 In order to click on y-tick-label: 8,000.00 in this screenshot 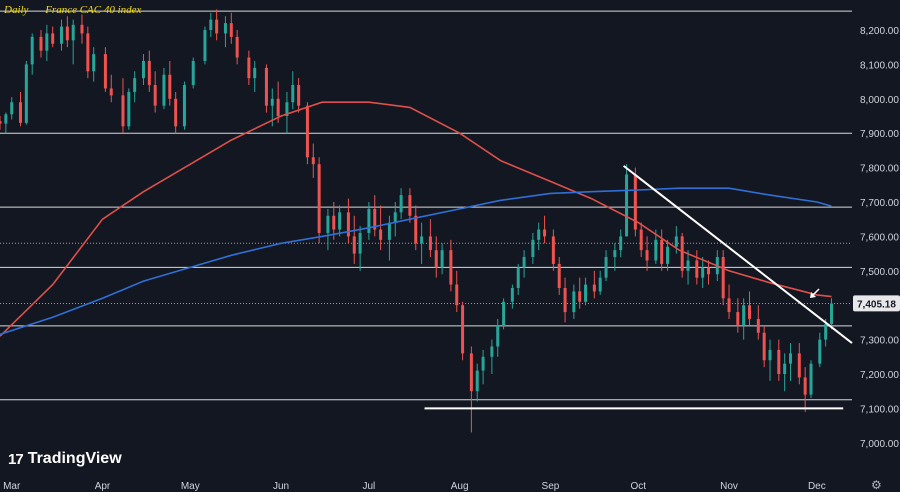, I will do `click(879, 100)`.